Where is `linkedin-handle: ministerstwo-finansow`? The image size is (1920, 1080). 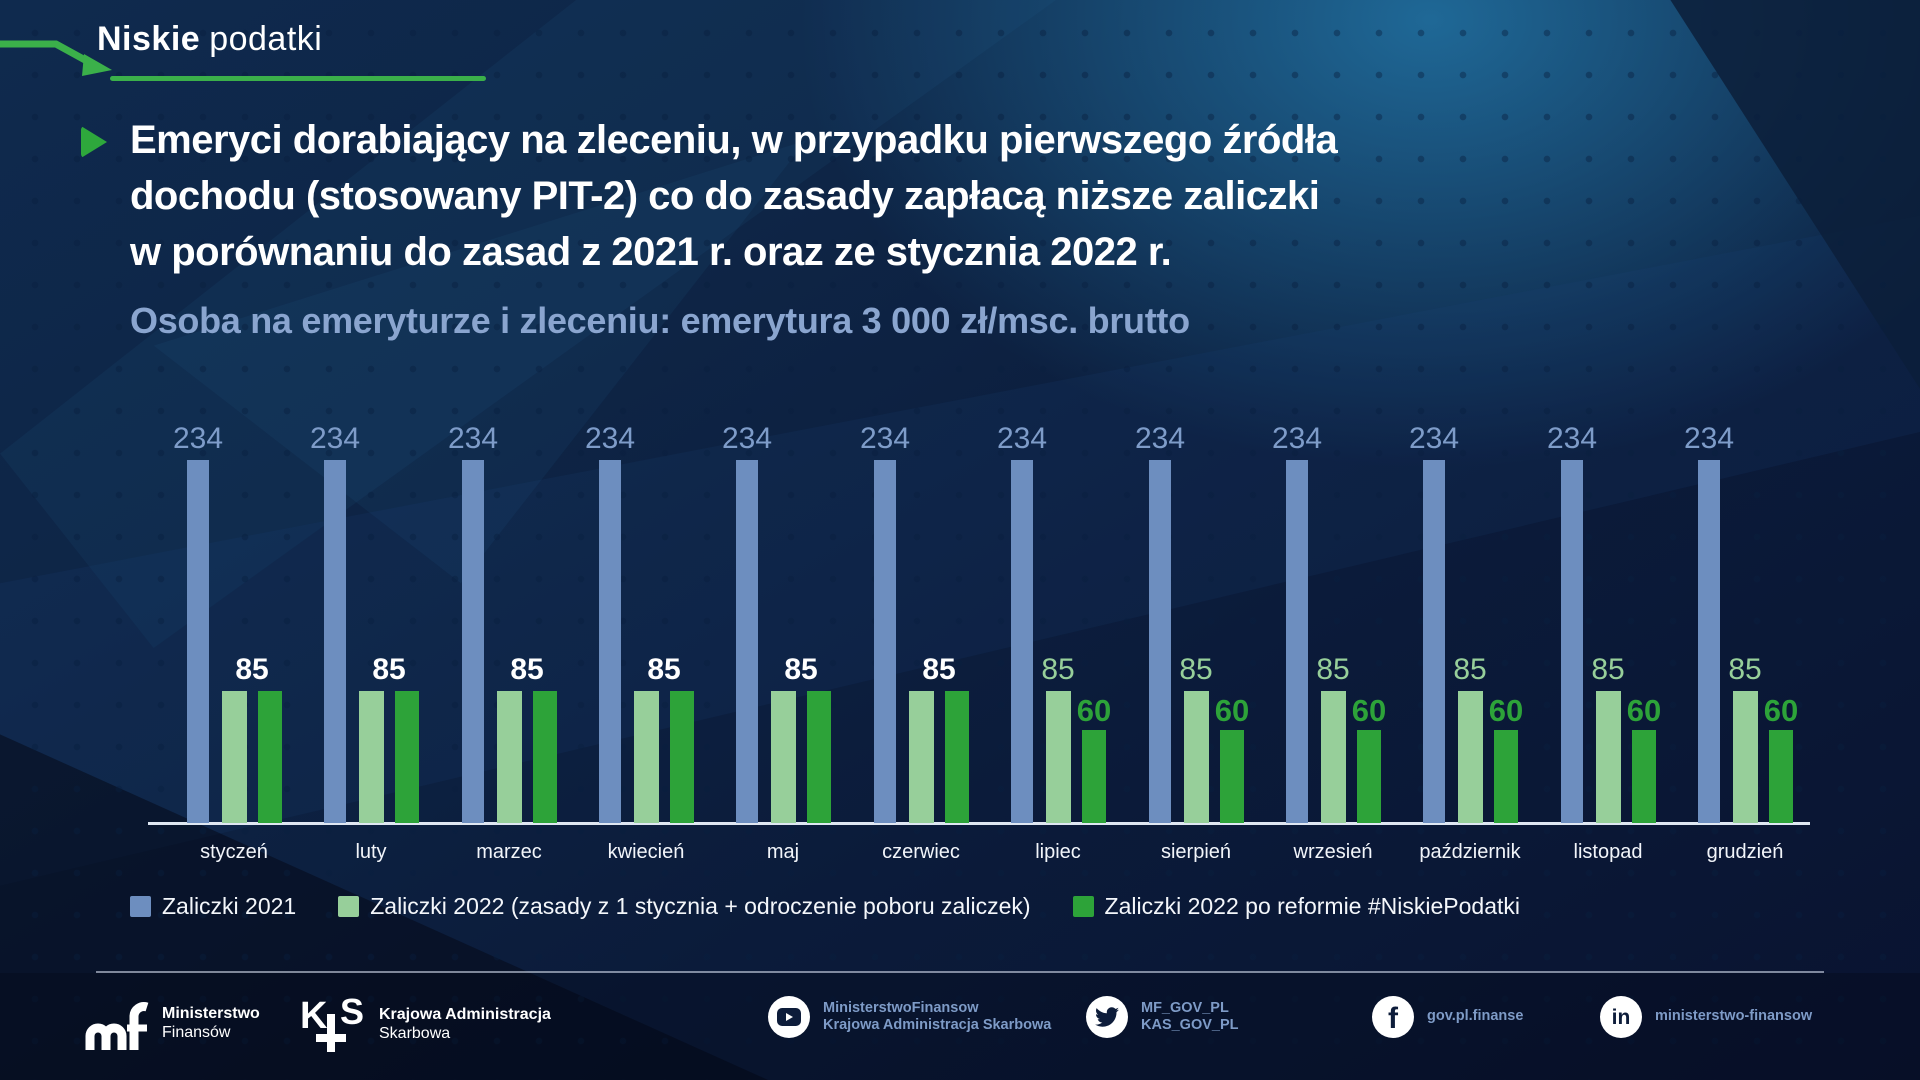
linkedin-handle: ministerstwo-finansow is located at coordinates (1734, 1016).